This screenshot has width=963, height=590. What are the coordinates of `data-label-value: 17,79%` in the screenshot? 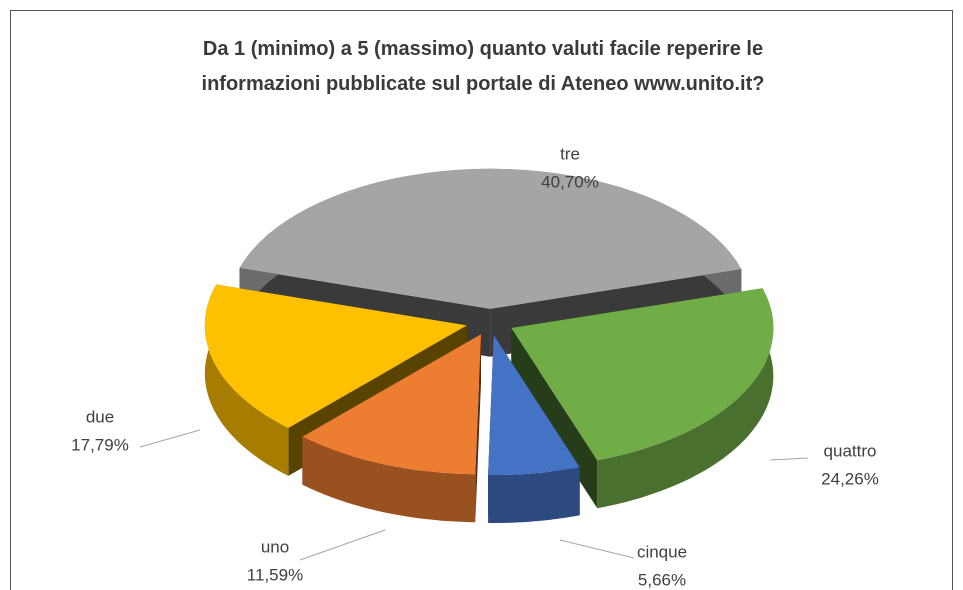 It's located at (100, 444).